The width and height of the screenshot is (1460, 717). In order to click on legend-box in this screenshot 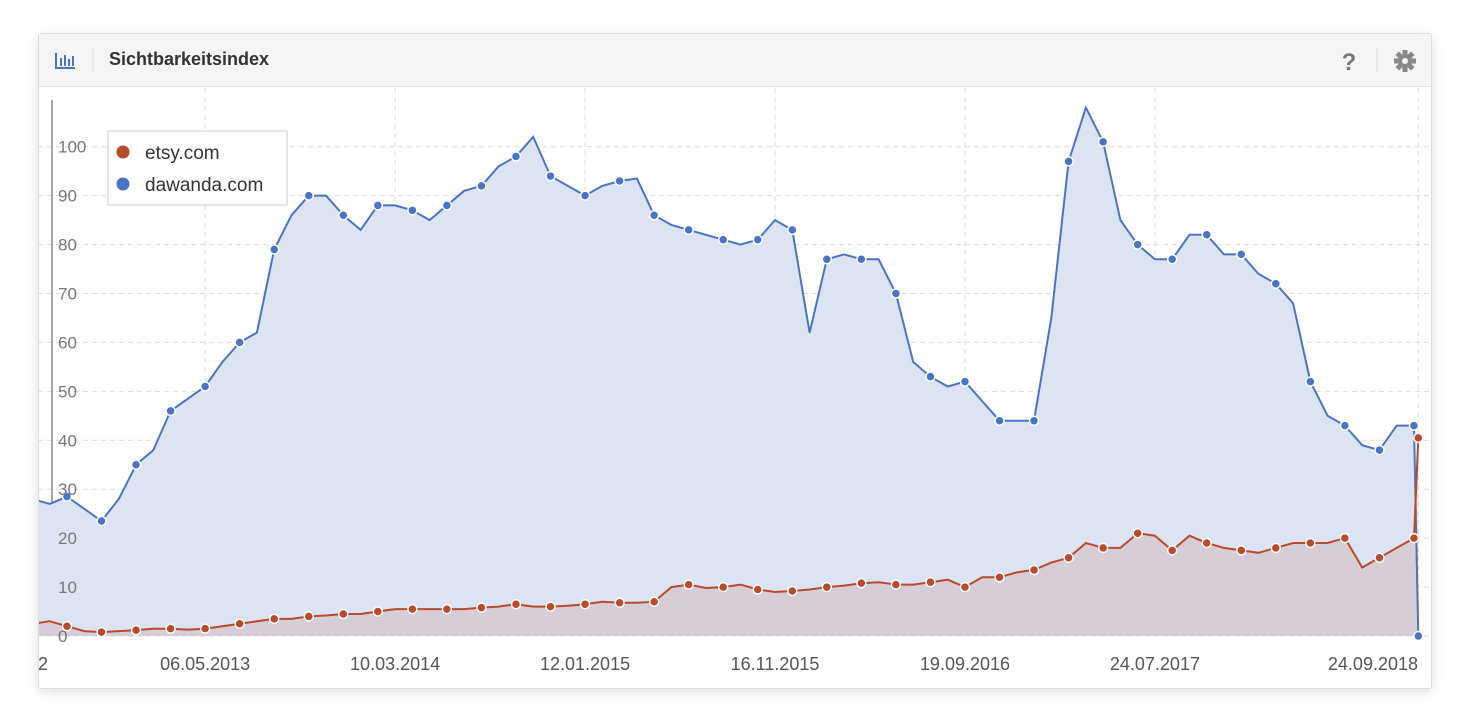, I will do `click(197, 168)`.